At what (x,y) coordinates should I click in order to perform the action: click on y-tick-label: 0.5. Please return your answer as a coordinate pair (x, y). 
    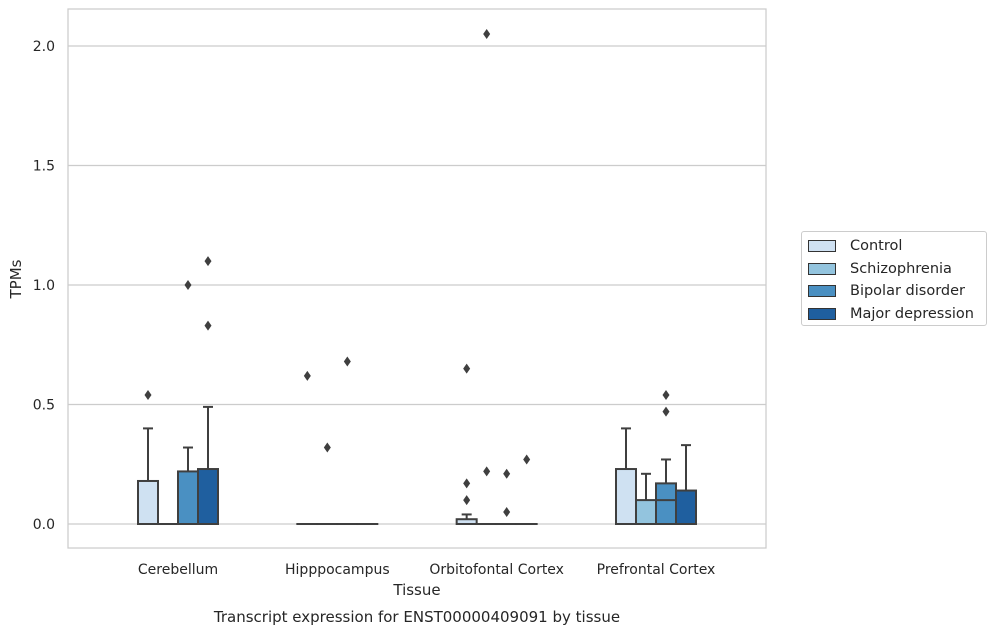
    Looking at the image, I should click on (44, 406).